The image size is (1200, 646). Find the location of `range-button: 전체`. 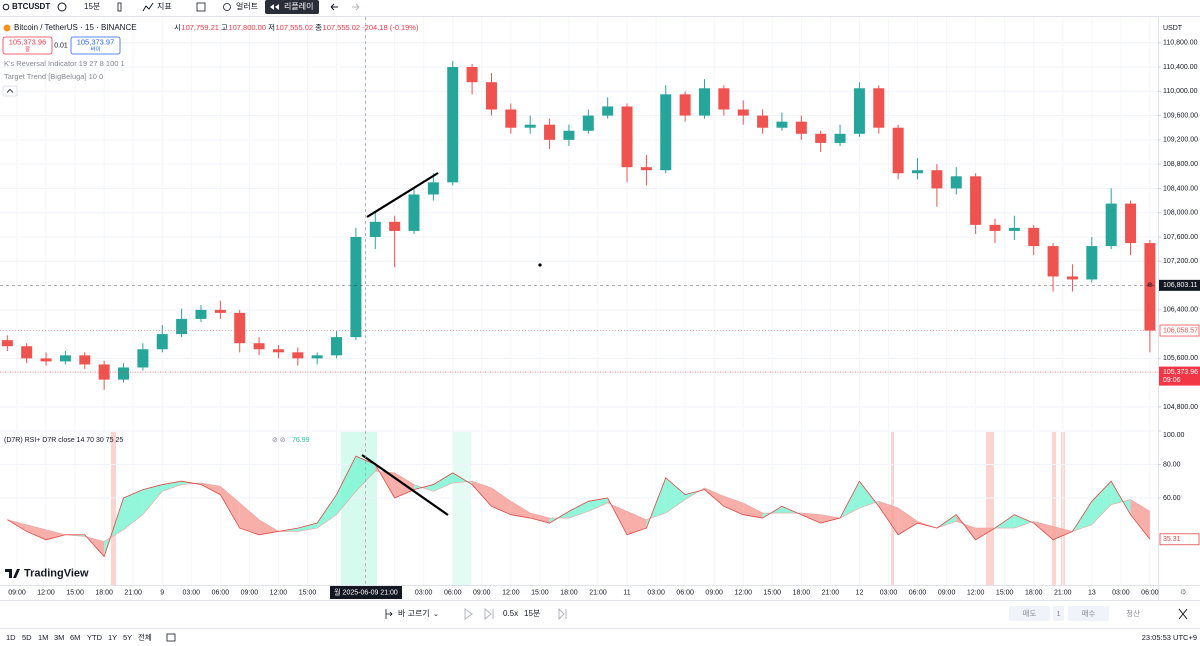

range-button: 전체 is located at coordinates (145, 637).